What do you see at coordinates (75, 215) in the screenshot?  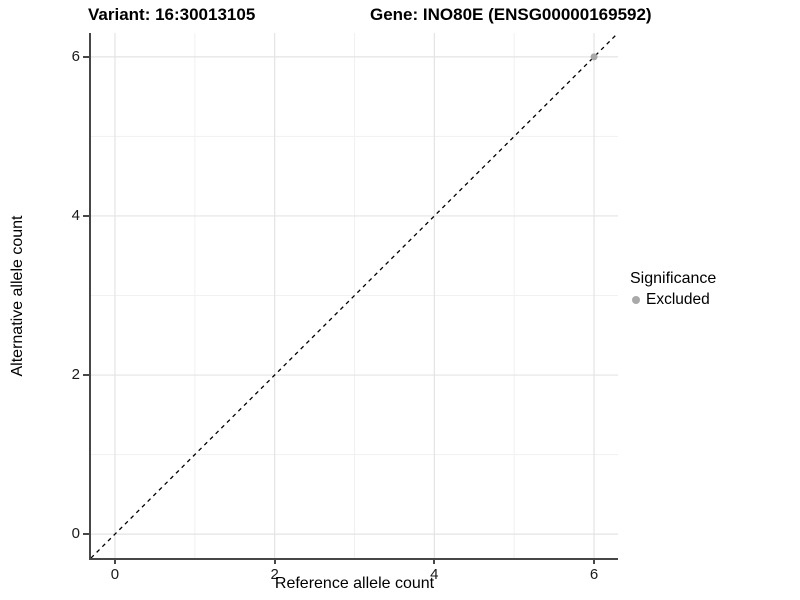 I see `y-tick-label: 4` at bounding box center [75, 215].